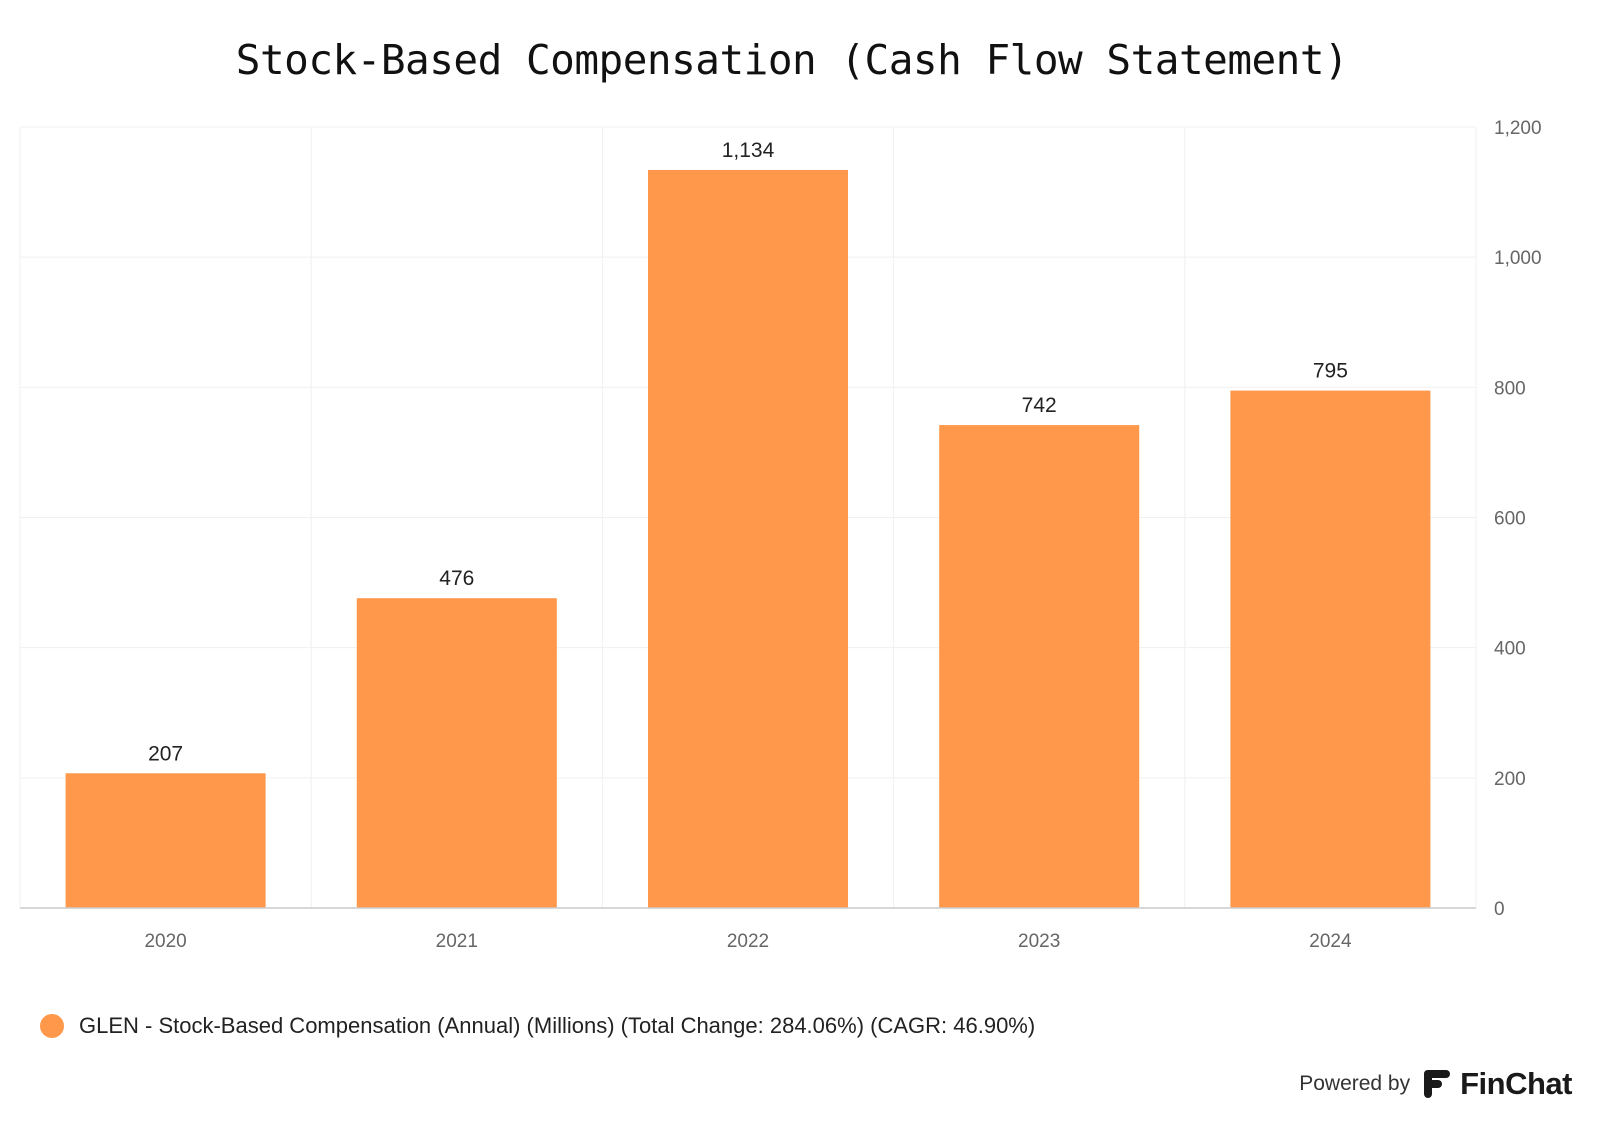  What do you see at coordinates (457, 941) in the screenshot?
I see `x-tick-label: 2021` at bounding box center [457, 941].